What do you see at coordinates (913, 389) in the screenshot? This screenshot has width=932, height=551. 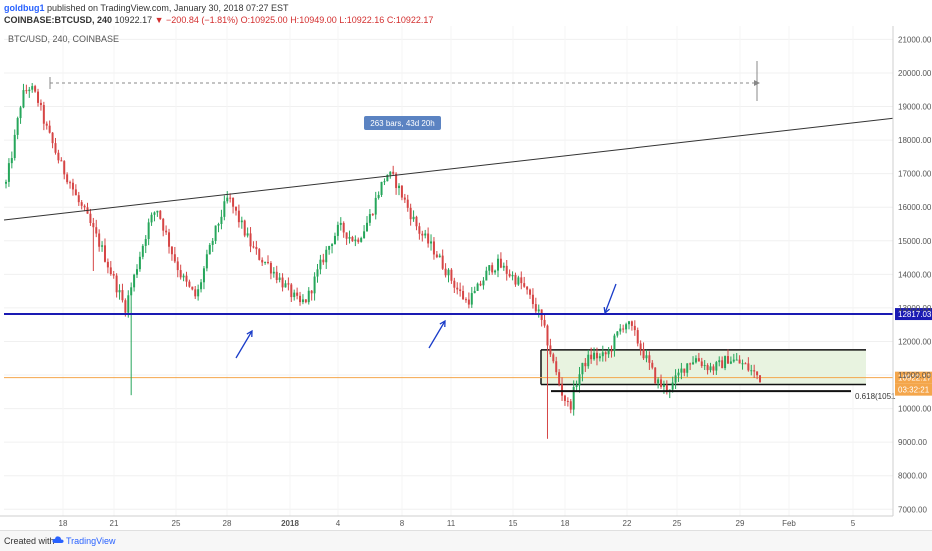 I see `countdown-tag-bg` at bounding box center [913, 389].